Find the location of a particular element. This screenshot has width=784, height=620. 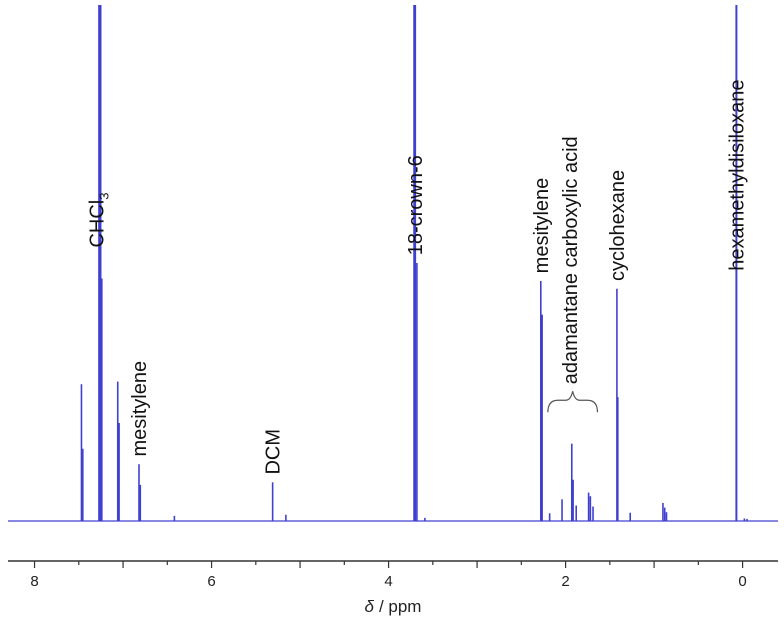

peak-label-subscript: 3 is located at coordinates (104, 196).